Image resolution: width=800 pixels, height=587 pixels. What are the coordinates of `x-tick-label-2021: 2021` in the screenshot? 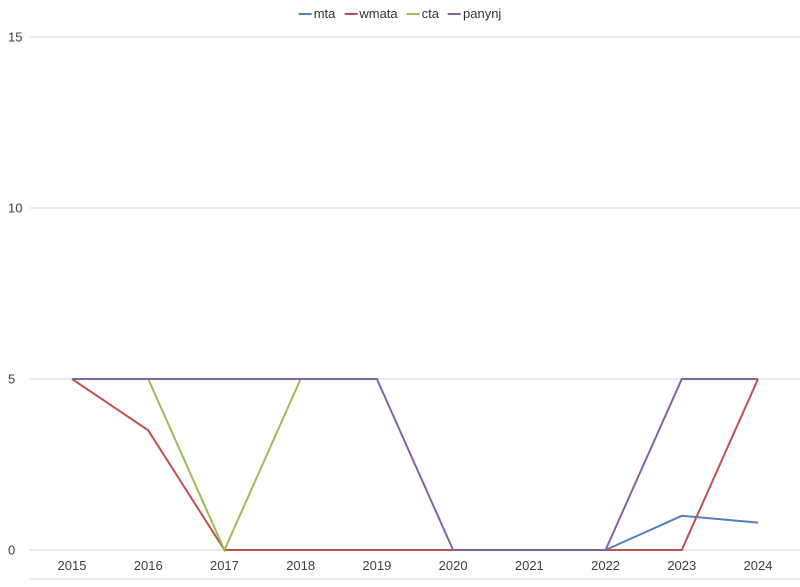 It's located at (529, 565).